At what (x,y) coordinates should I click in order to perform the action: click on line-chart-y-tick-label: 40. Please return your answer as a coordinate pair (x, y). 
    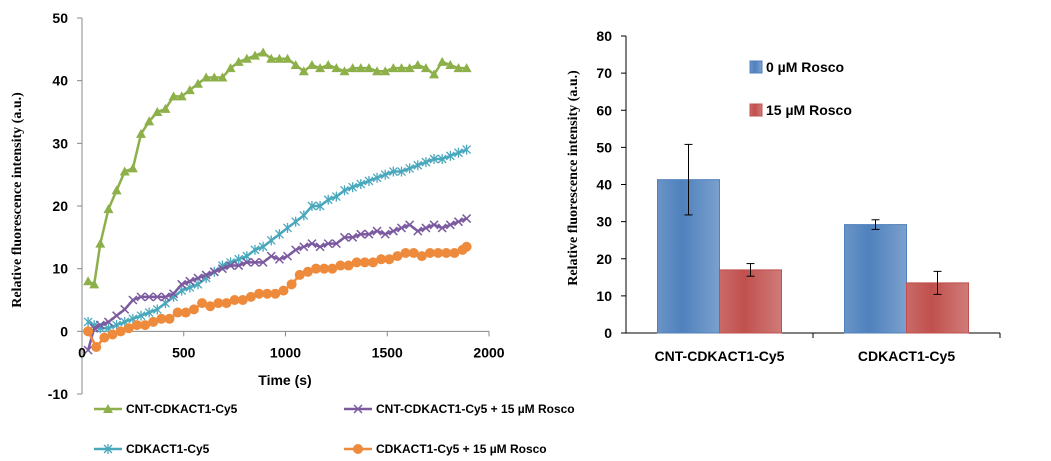
    Looking at the image, I should click on (60, 81).